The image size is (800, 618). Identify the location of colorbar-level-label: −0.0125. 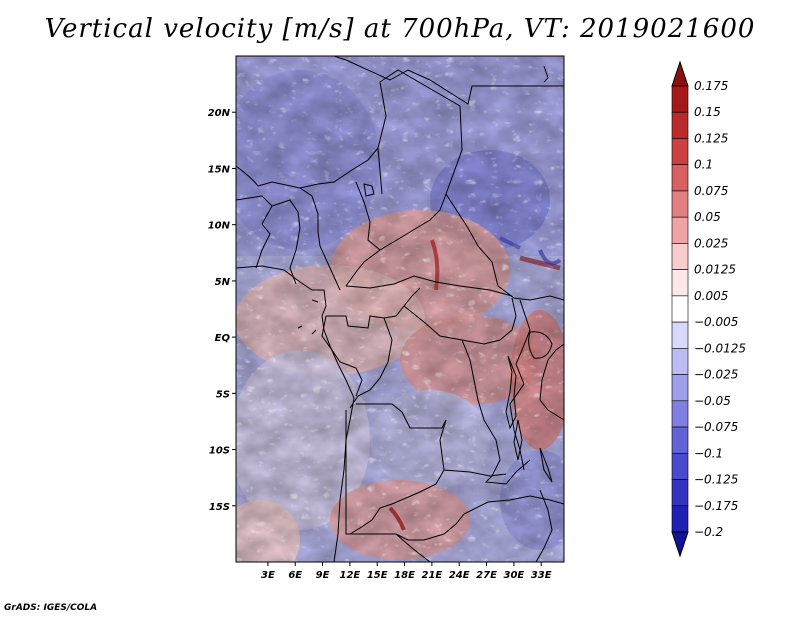
(720, 348).